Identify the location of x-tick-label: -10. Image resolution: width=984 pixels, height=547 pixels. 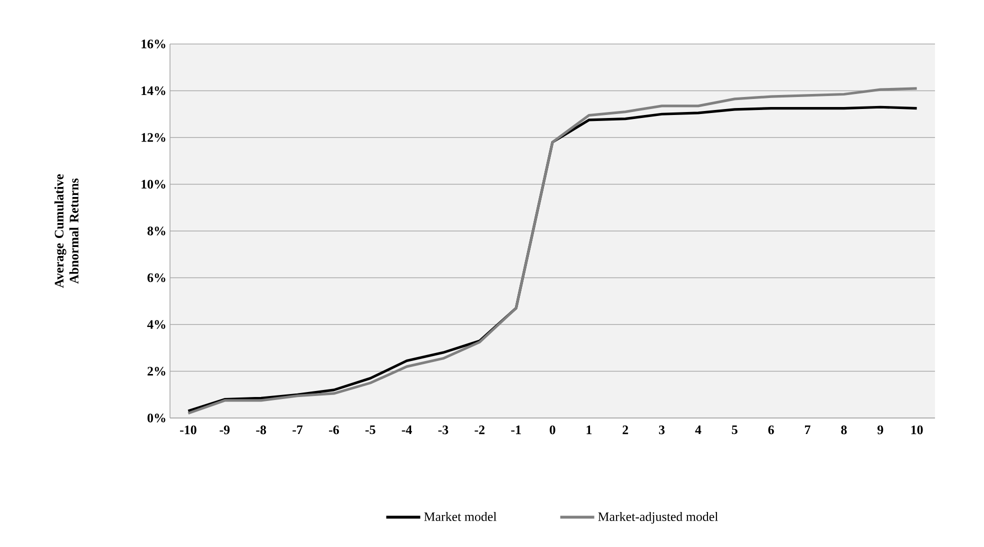
(188, 430).